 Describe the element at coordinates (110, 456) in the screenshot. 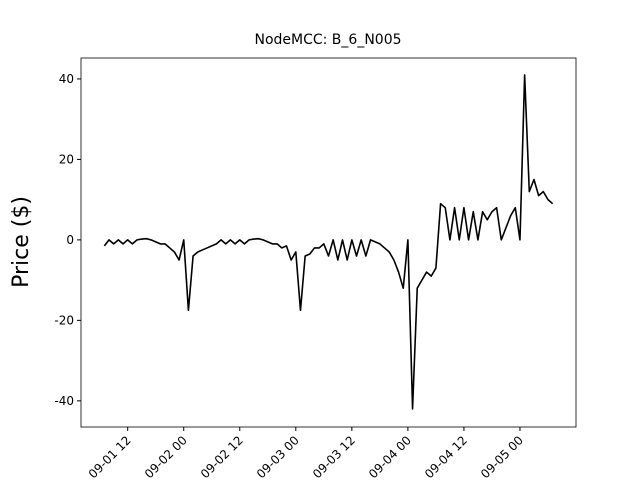

I see `x-tick-label: 09-01 12` at that location.